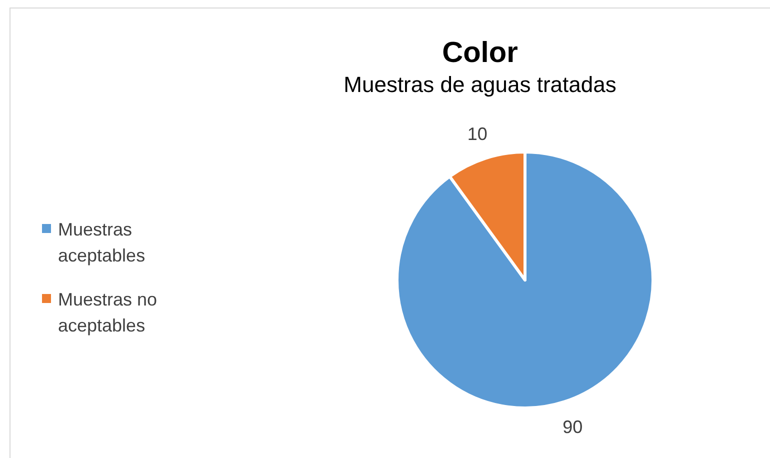 The image size is (770, 458). What do you see at coordinates (477, 134) in the screenshot?
I see `data-label: 10` at bounding box center [477, 134].